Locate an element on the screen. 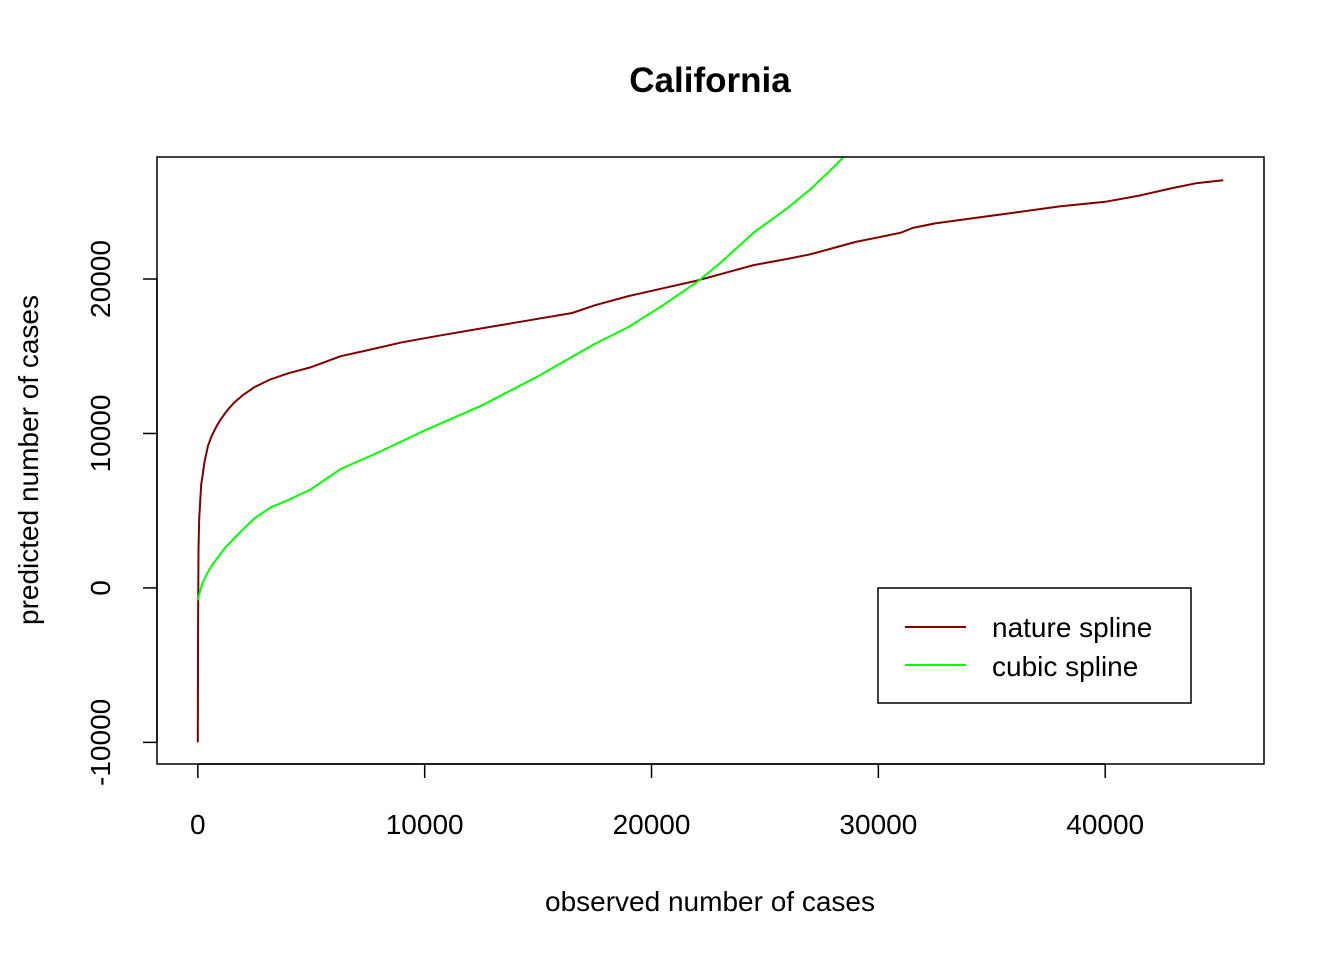 Image resolution: width=1344 pixels, height=960 pixels. x-tick-label: 10000 is located at coordinates (425, 824).